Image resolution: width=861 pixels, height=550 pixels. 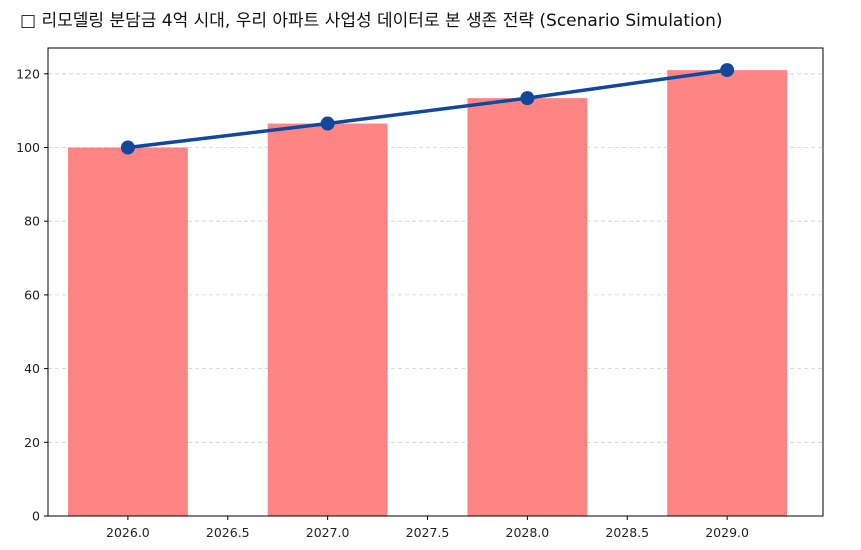 What do you see at coordinates (32, 221) in the screenshot?
I see `y-tick-label: 80` at bounding box center [32, 221].